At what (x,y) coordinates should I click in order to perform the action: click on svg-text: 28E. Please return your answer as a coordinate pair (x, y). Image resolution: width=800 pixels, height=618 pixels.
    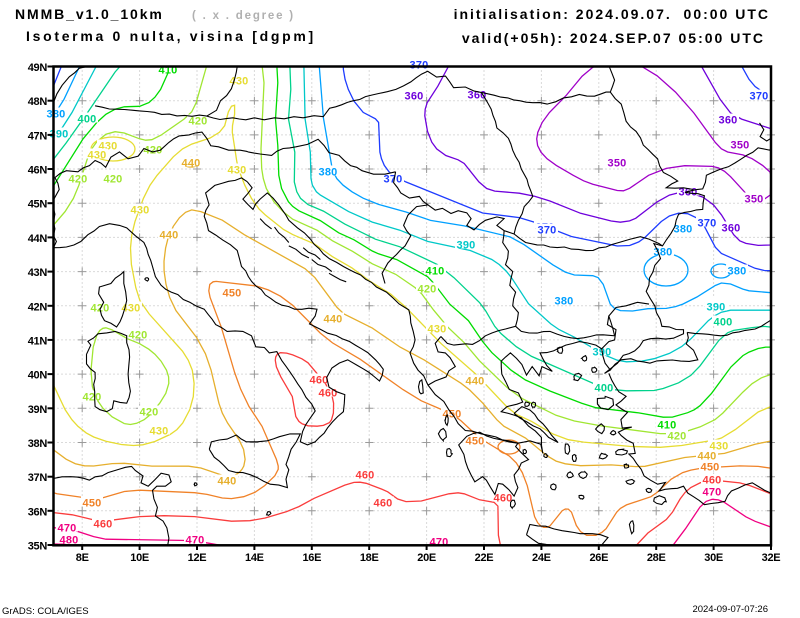
    Looking at the image, I should click on (656, 558).